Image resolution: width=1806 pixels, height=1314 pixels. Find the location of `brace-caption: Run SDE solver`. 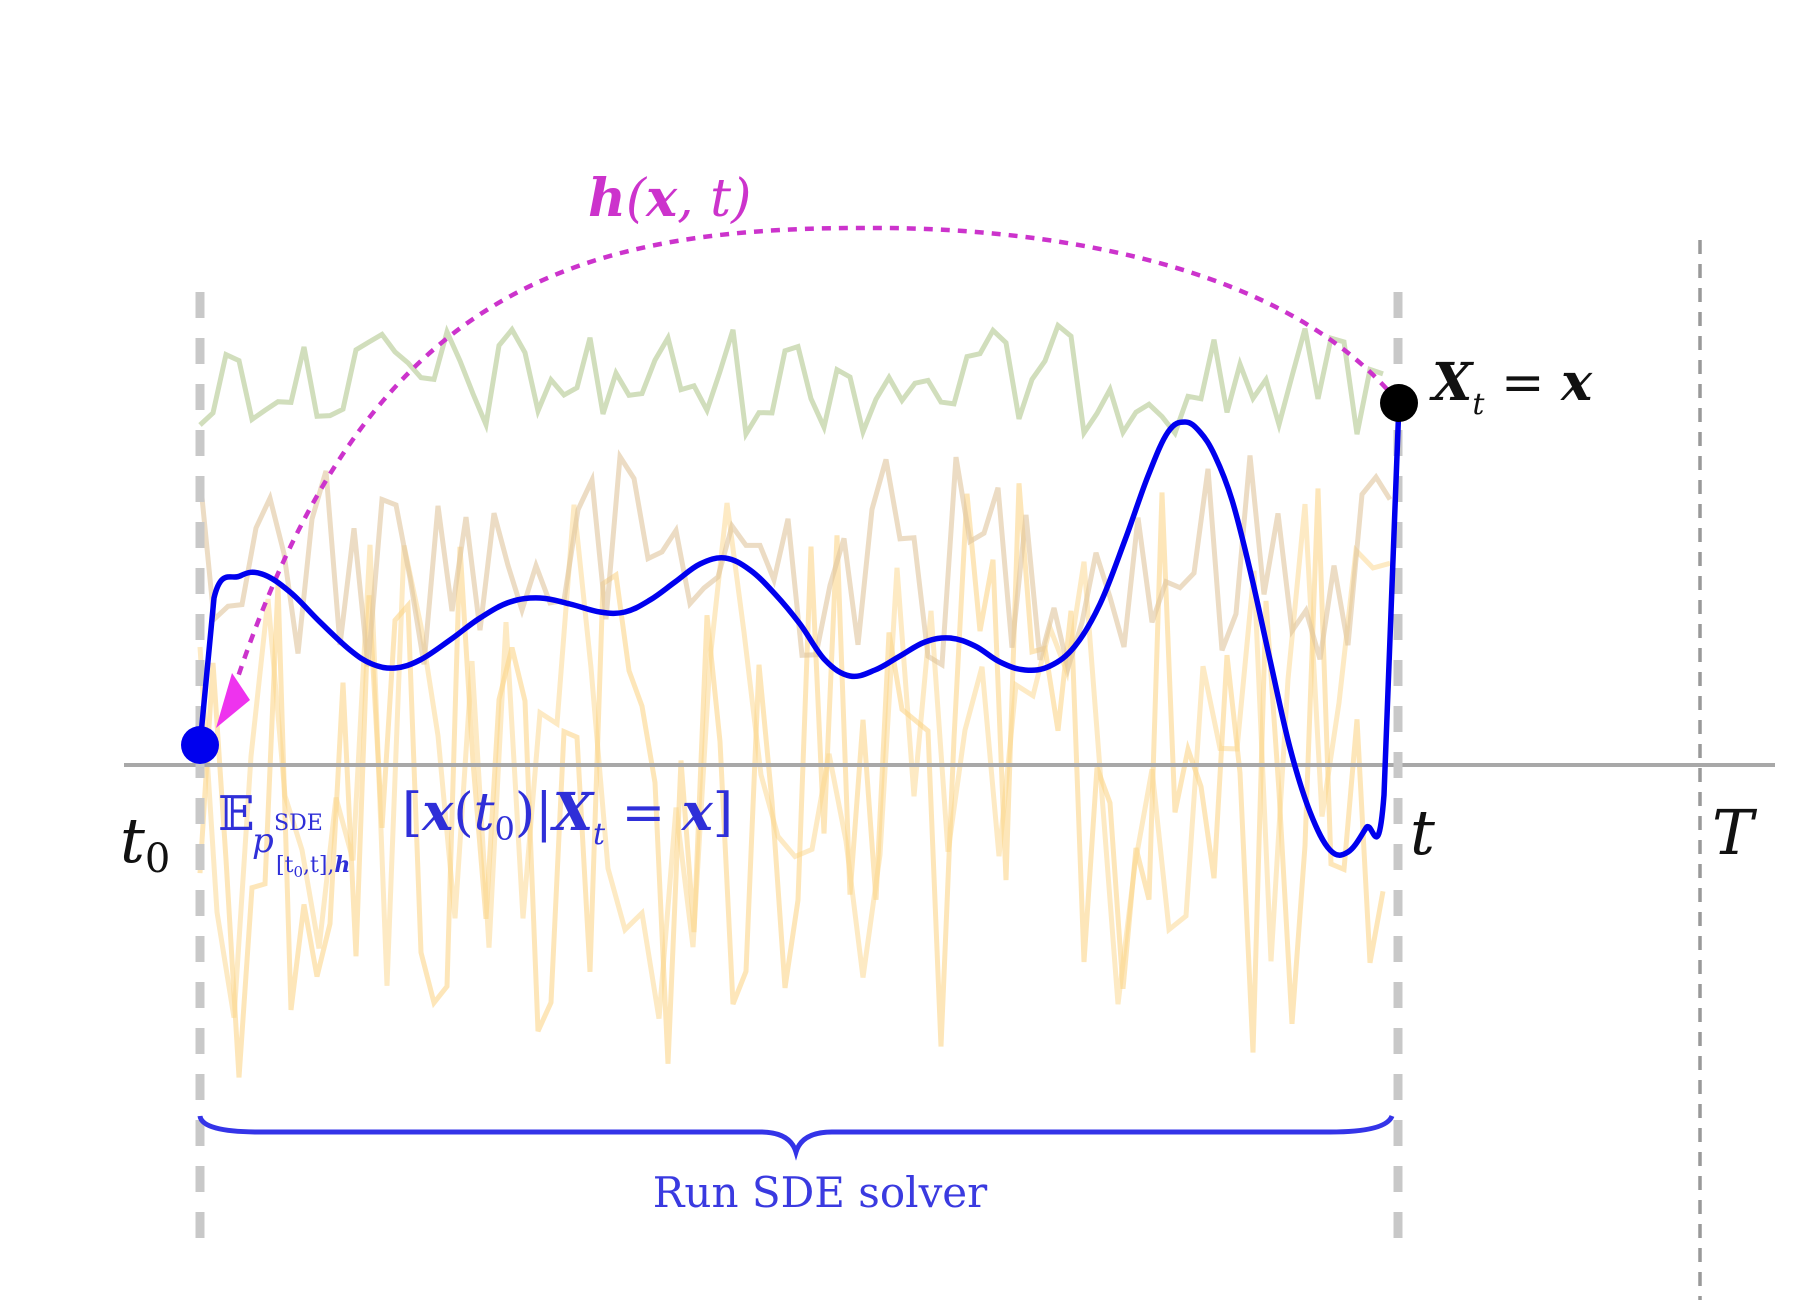

brace-caption: Run SDE solver is located at coordinates (820, 1192).